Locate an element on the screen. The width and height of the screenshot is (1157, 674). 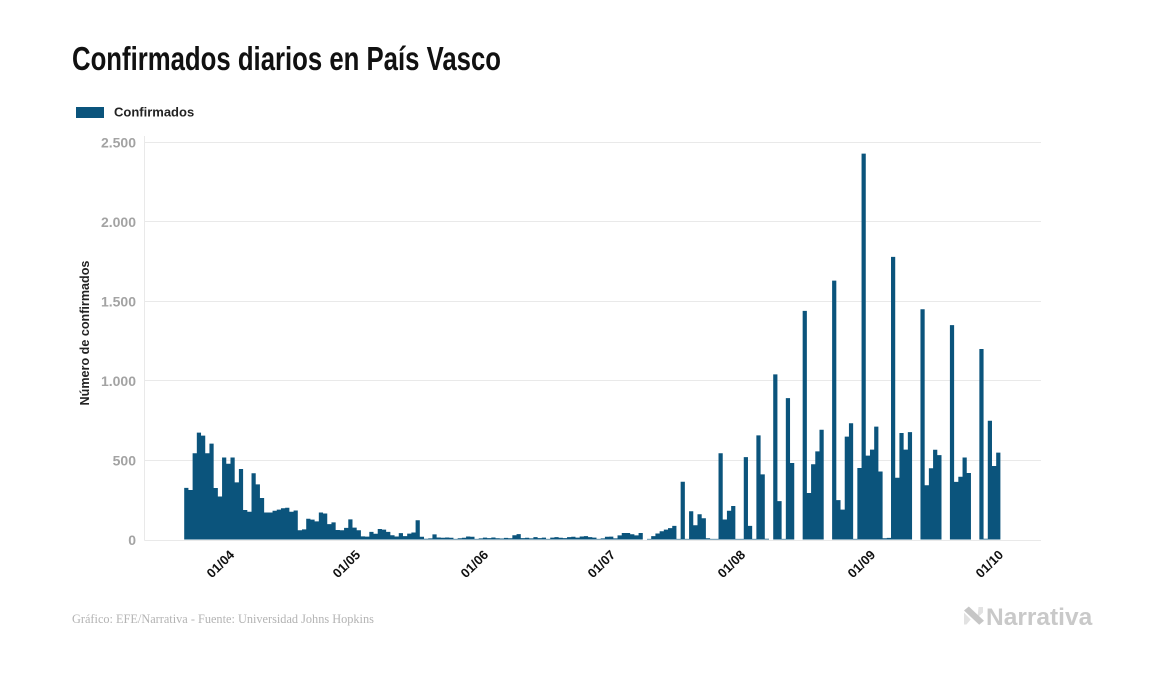
svg-text:Confirmados diarios en País Va: Confirmados diarios en País Vasco is located at coordinates (286, 59).